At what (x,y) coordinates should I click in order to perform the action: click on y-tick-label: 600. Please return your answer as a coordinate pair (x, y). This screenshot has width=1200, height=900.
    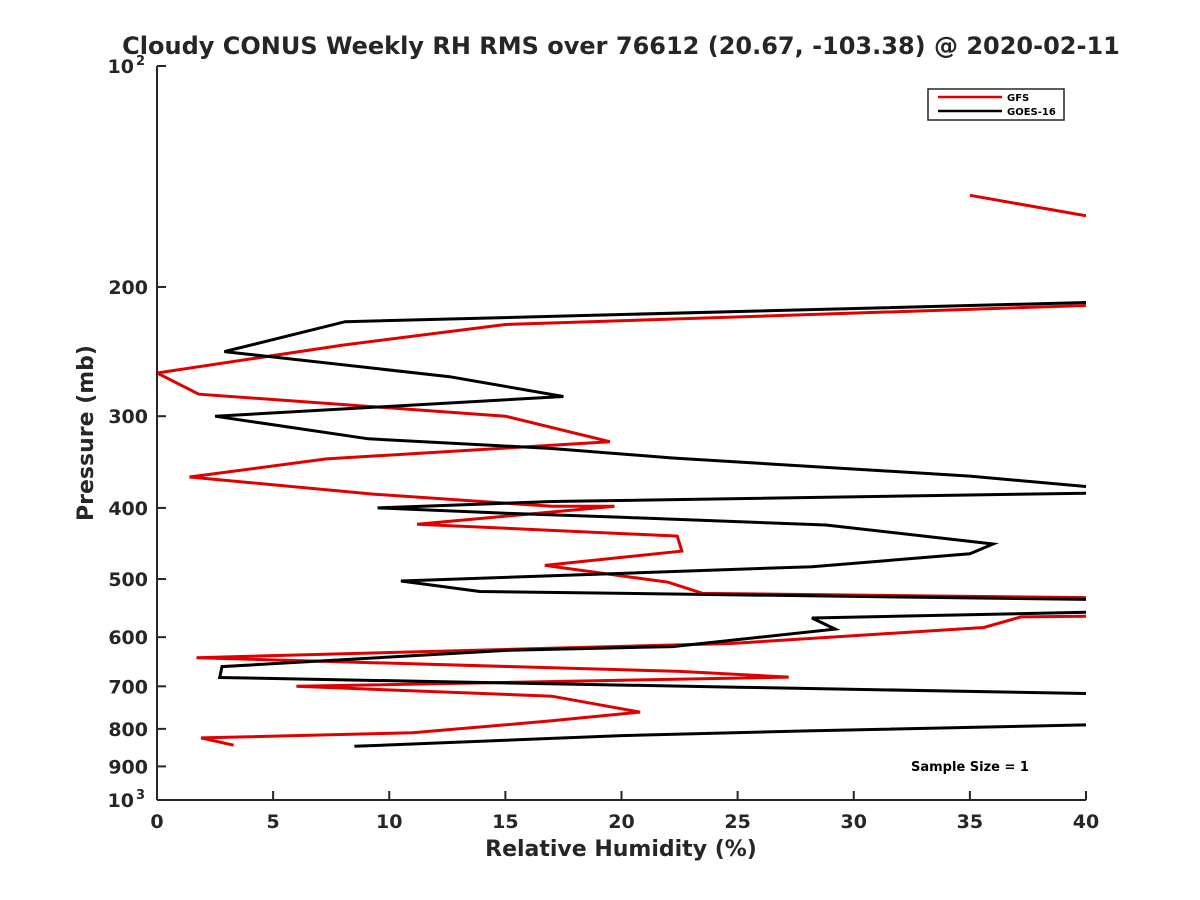
    Looking at the image, I should click on (128, 638).